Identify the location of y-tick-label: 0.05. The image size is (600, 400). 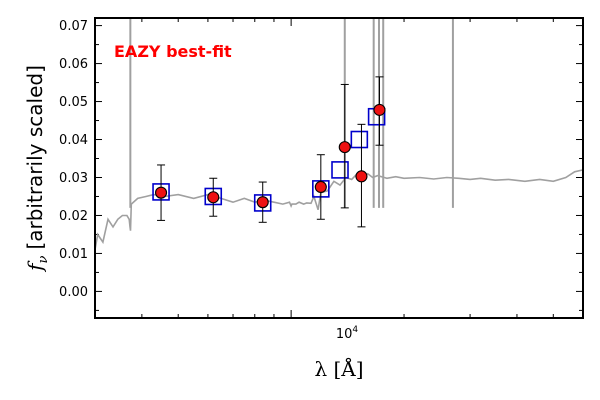
(73, 102).